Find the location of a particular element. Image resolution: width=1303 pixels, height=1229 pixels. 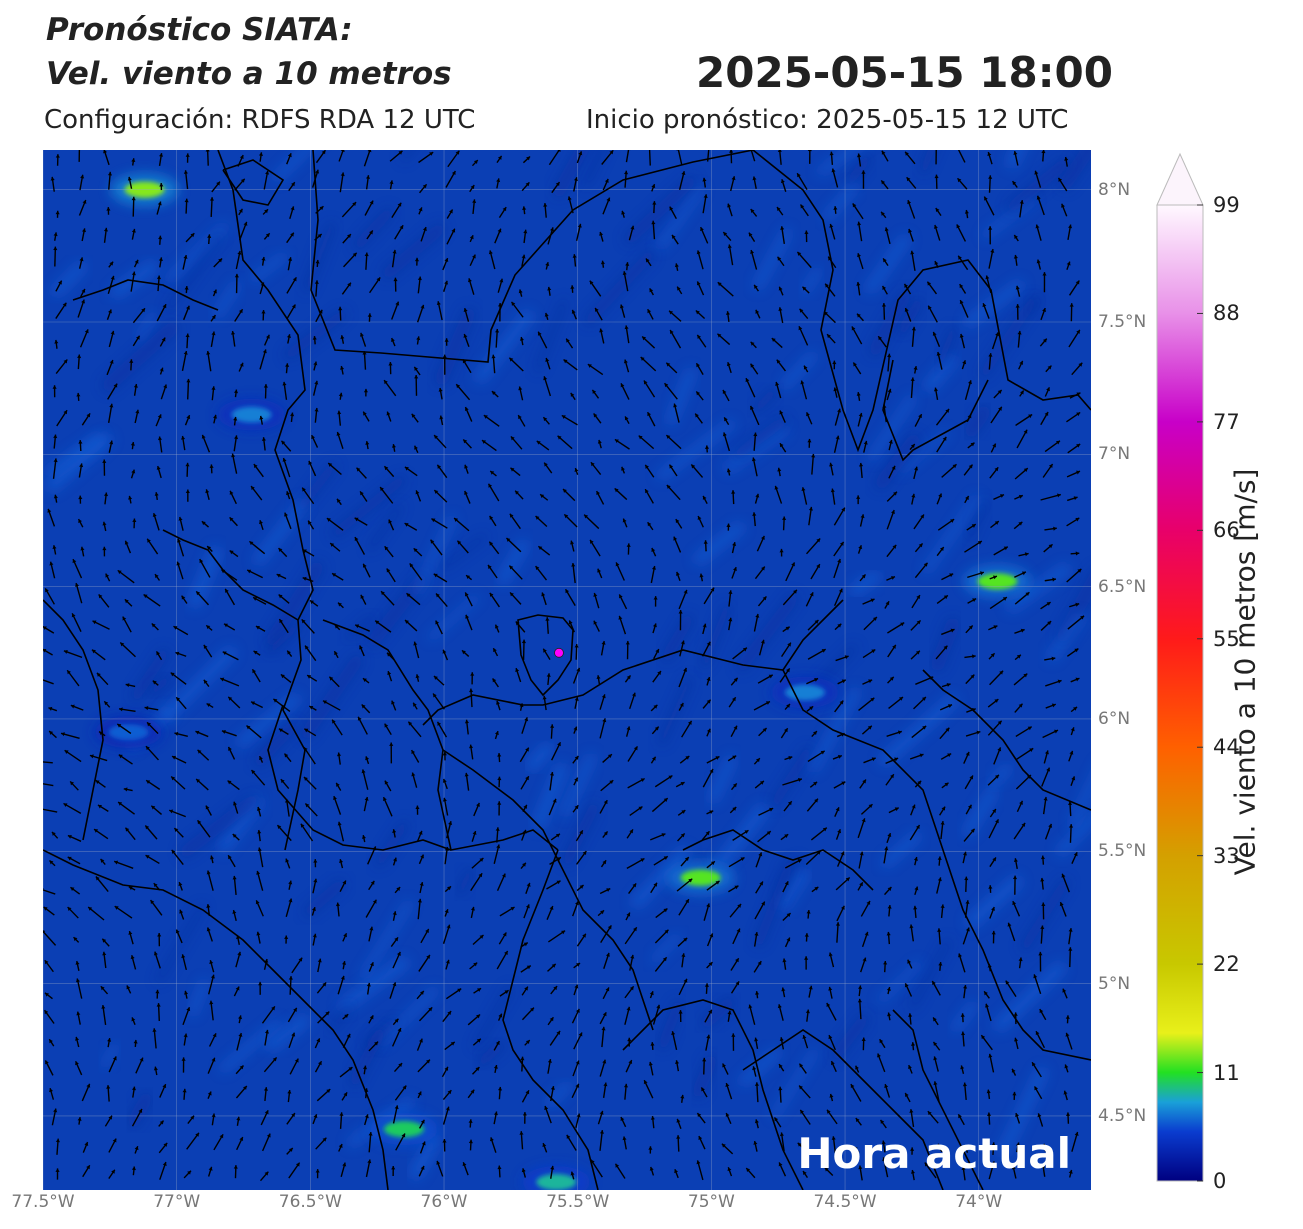

lon-tick-label: 75°W is located at coordinates (711, 1202).